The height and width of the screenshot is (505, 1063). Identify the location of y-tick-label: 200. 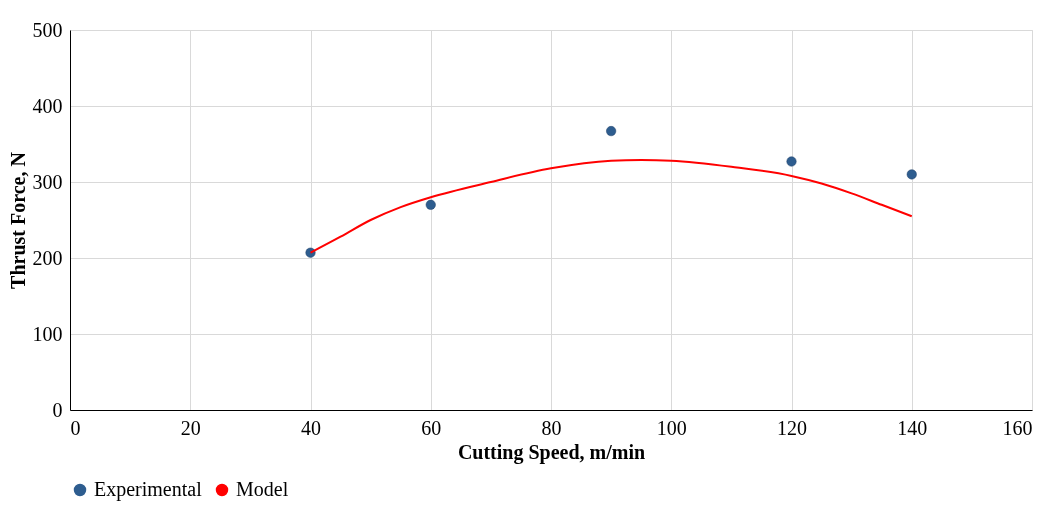
(47, 257).